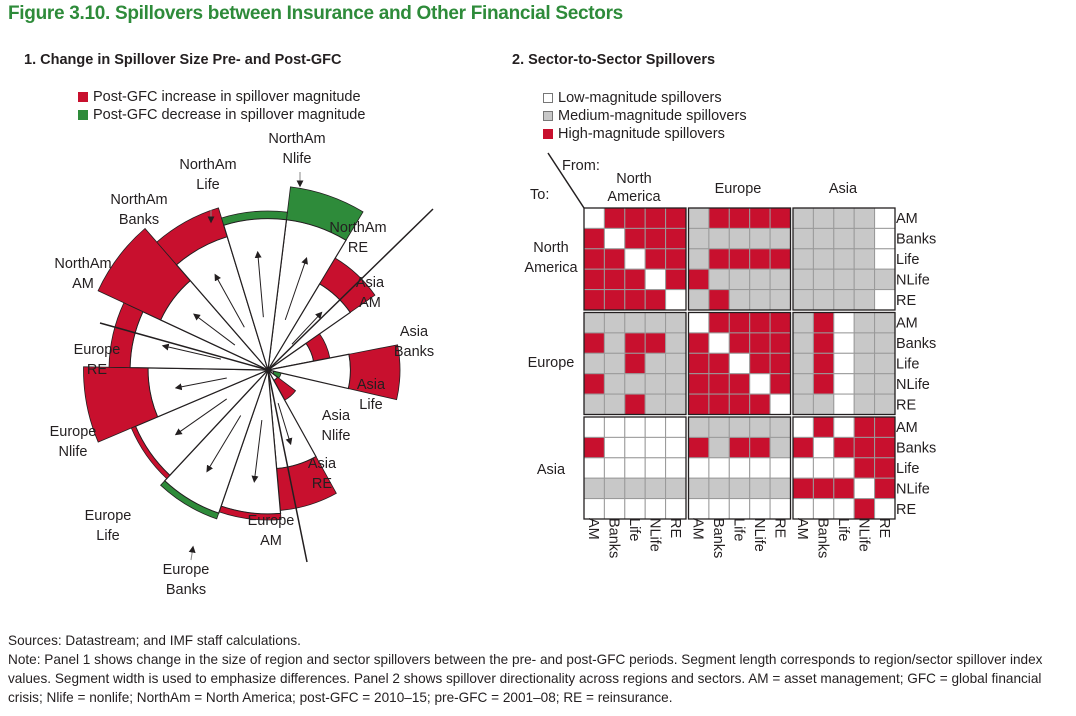  What do you see at coordinates (581, 166) in the screenshot?
I see `from-label: From:` at bounding box center [581, 166].